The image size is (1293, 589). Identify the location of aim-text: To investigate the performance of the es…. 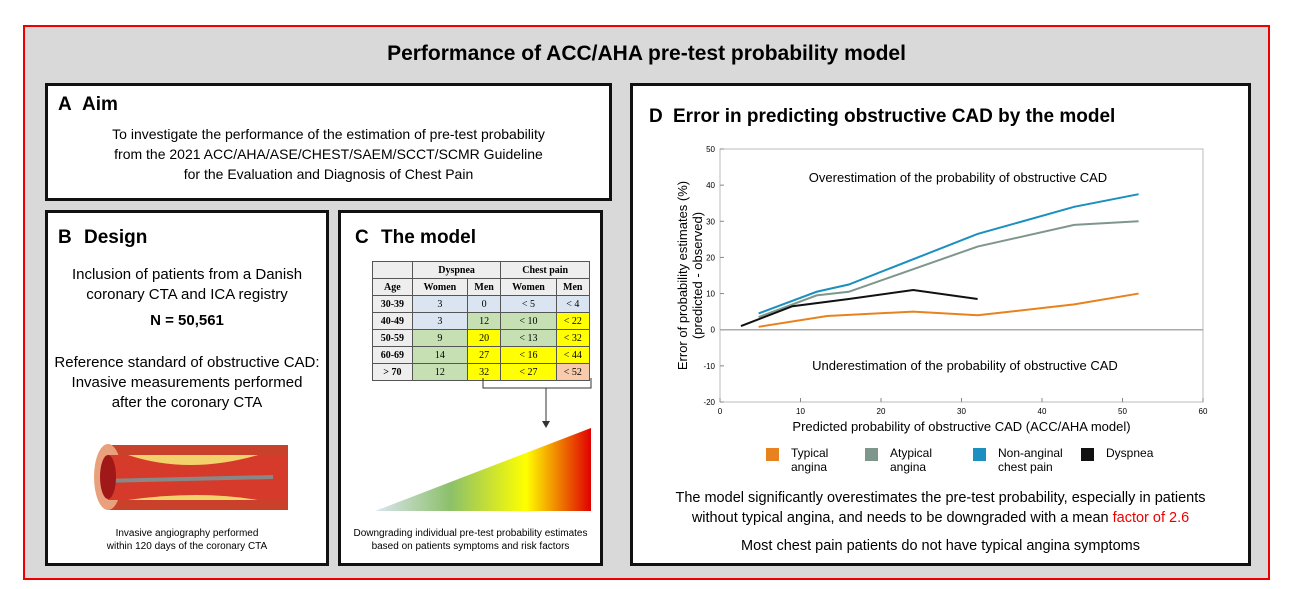
(328, 154).